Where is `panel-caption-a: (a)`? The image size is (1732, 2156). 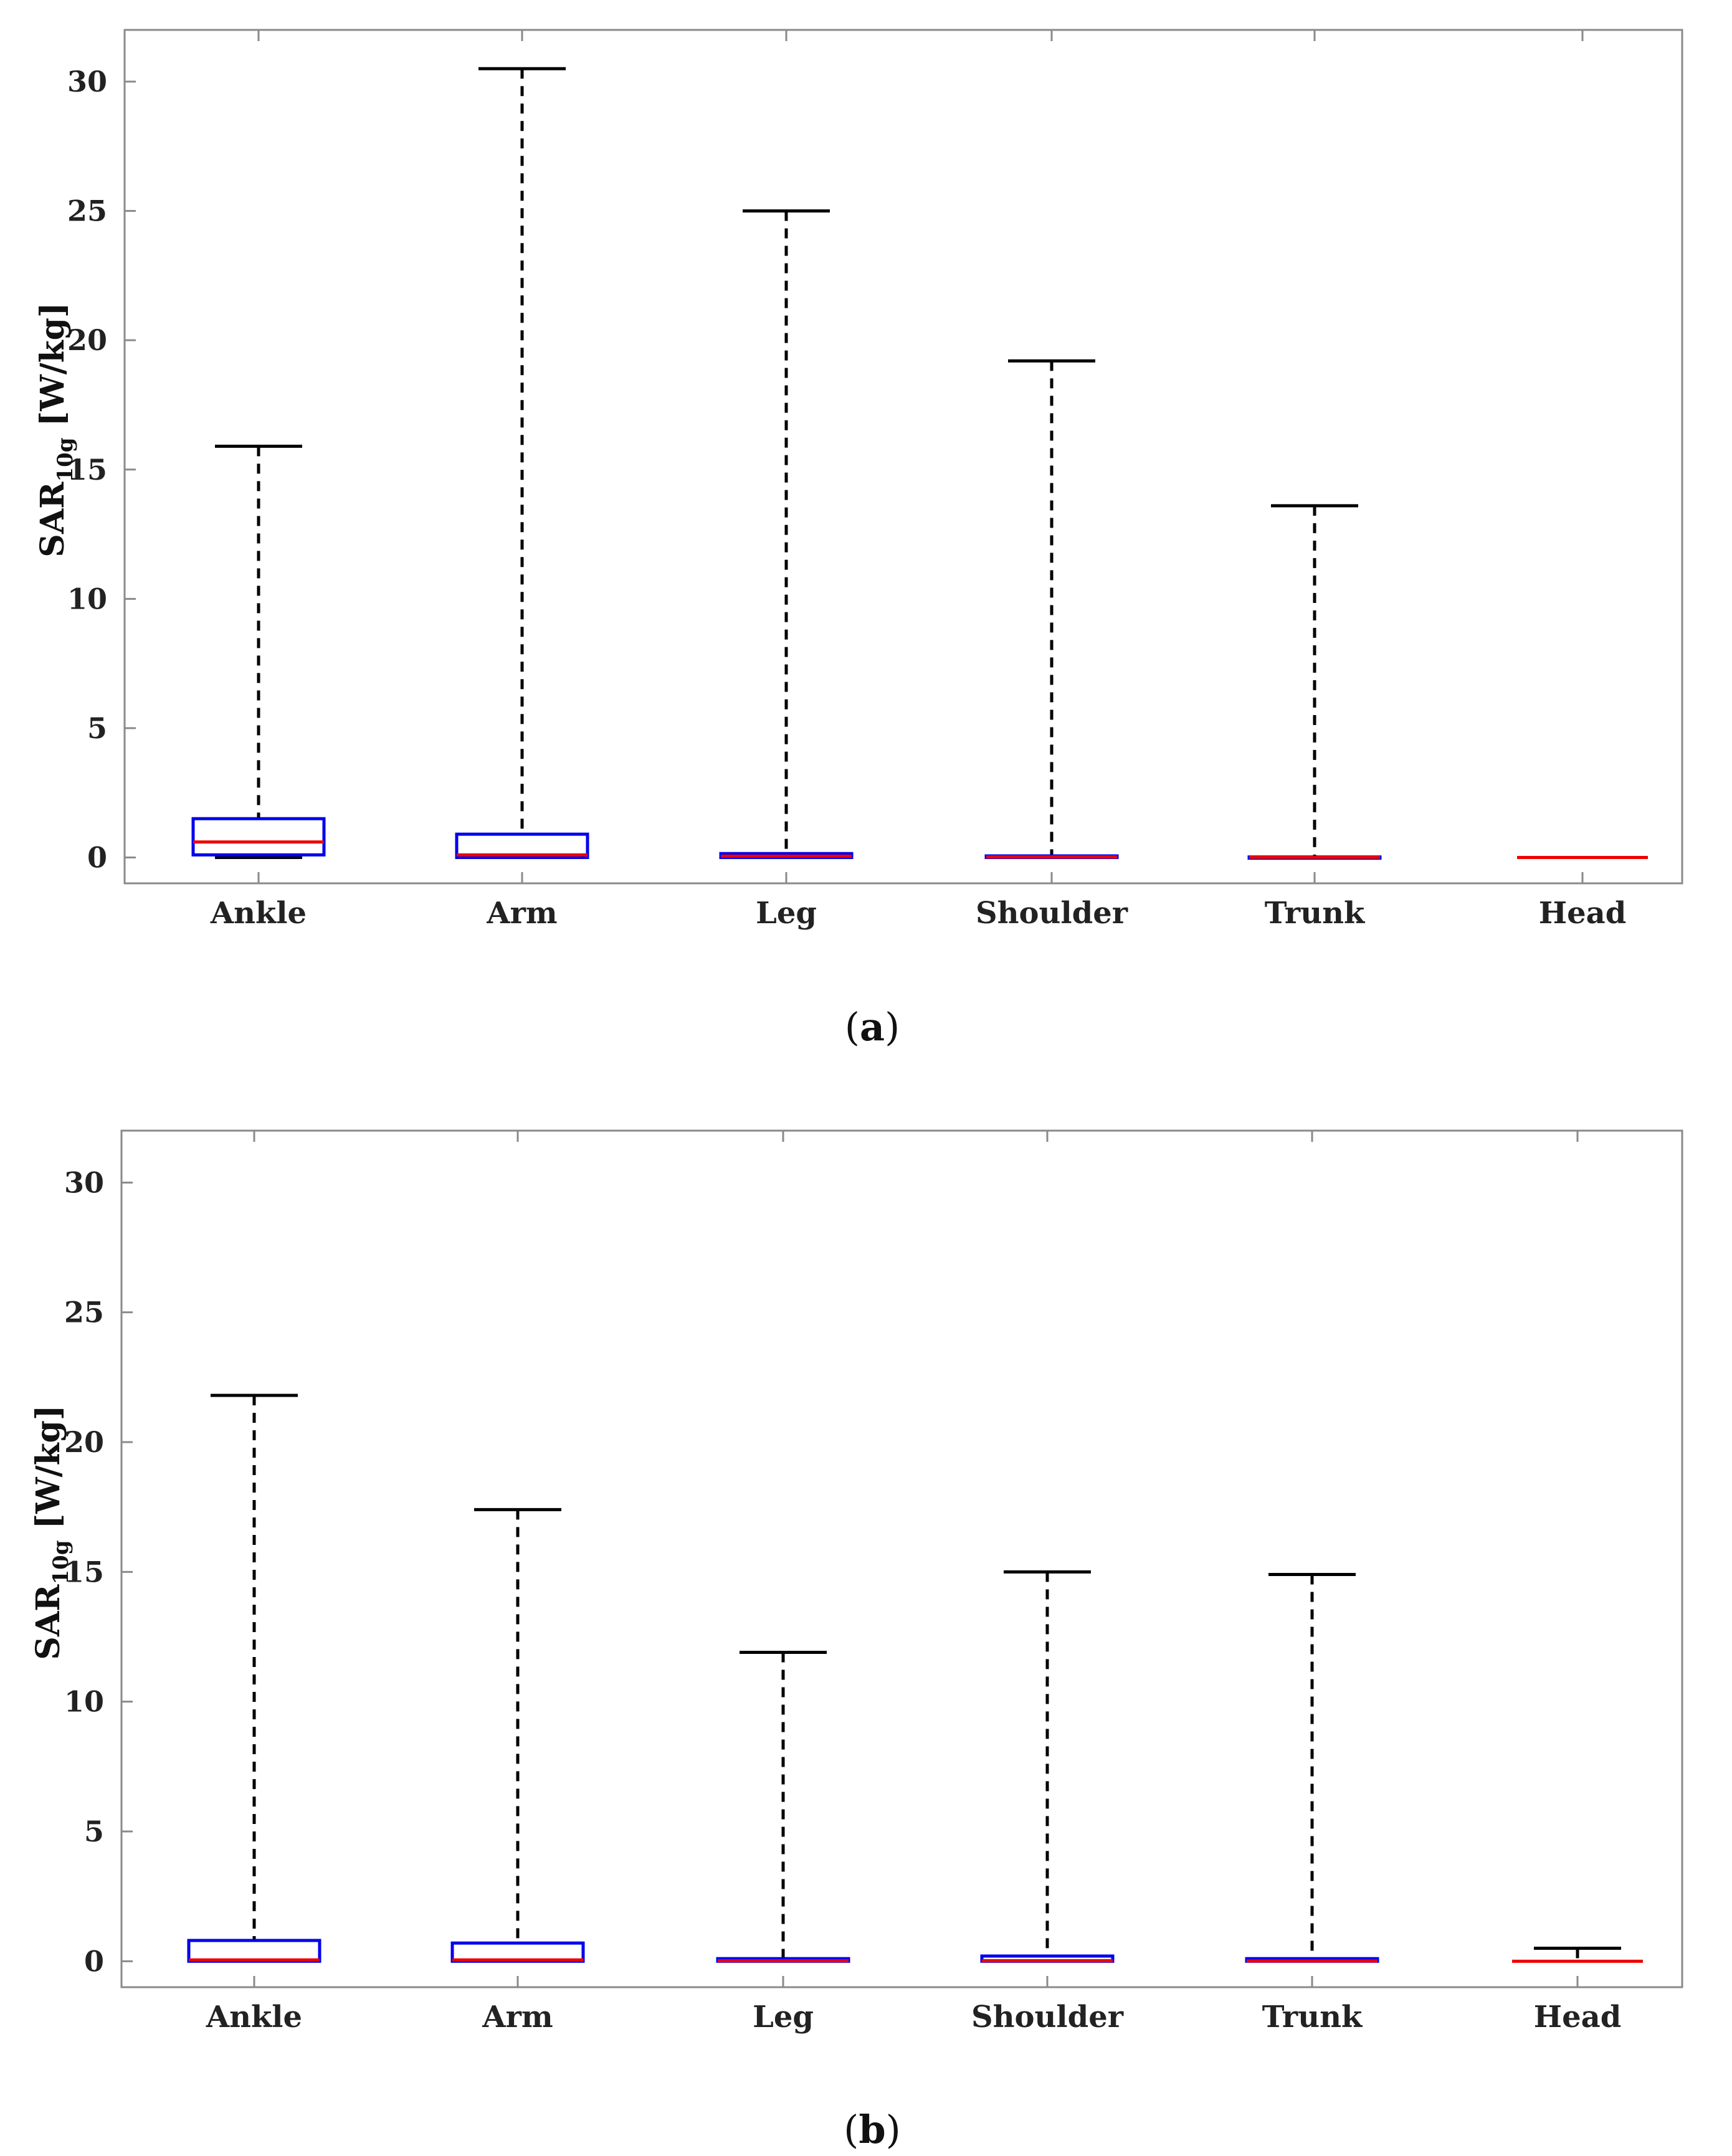
panel-caption-a: (a) is located at coordinates (872, 1027).